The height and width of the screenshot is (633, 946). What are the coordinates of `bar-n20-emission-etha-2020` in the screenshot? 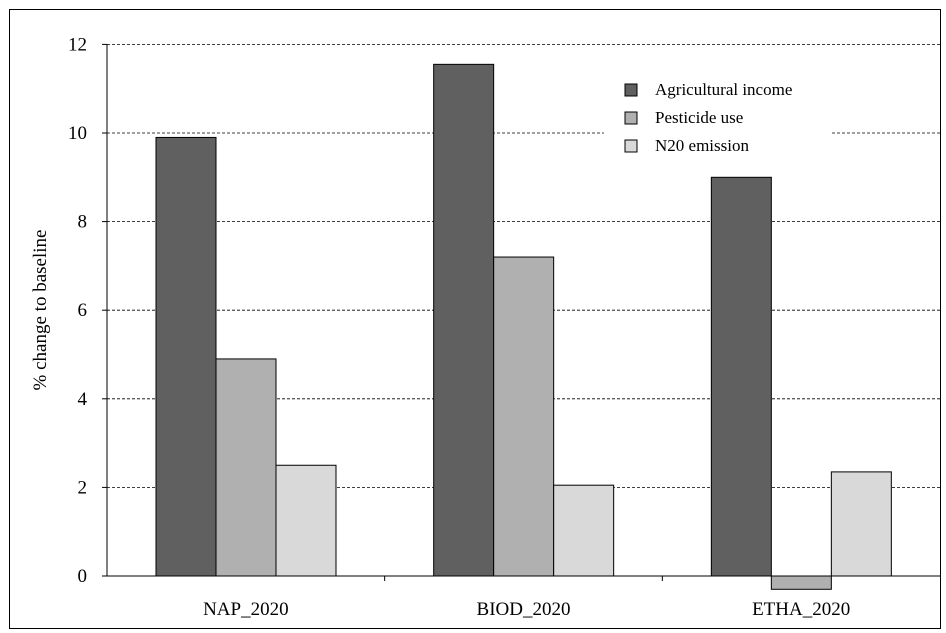 It's located at (861, 524).